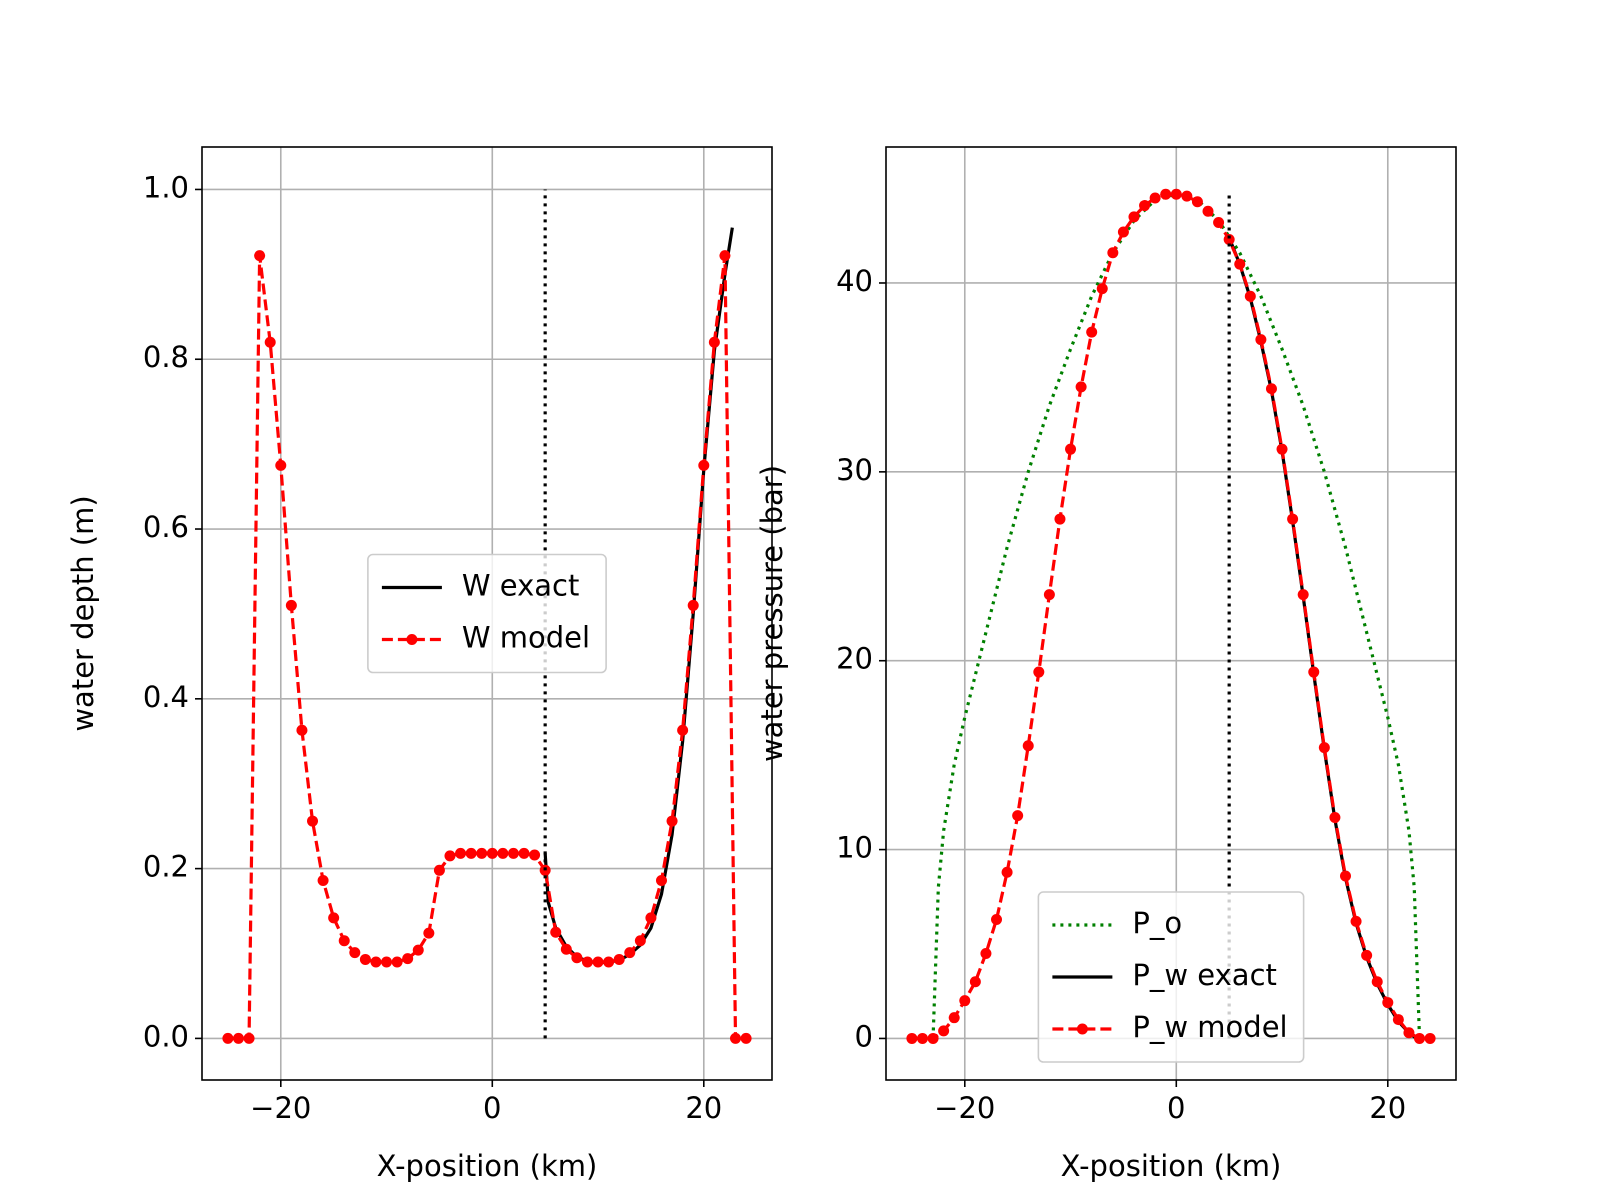 This screenshot has height=1200, width=1600. What do you see at coordinates (1209, 1027) in the screenshot?
I see `legend-label: P_w model` at bounding box center [1209, 1027].